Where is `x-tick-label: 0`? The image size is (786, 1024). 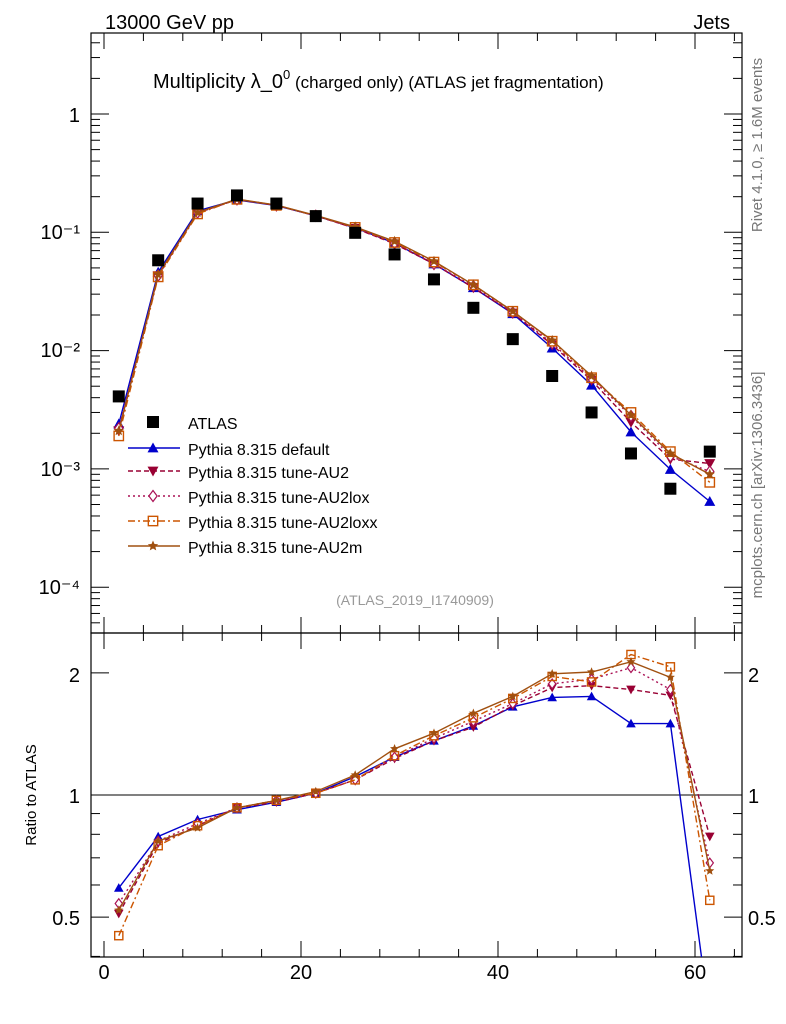 x-tick-label: 0 is located at coordinates (103, 973).